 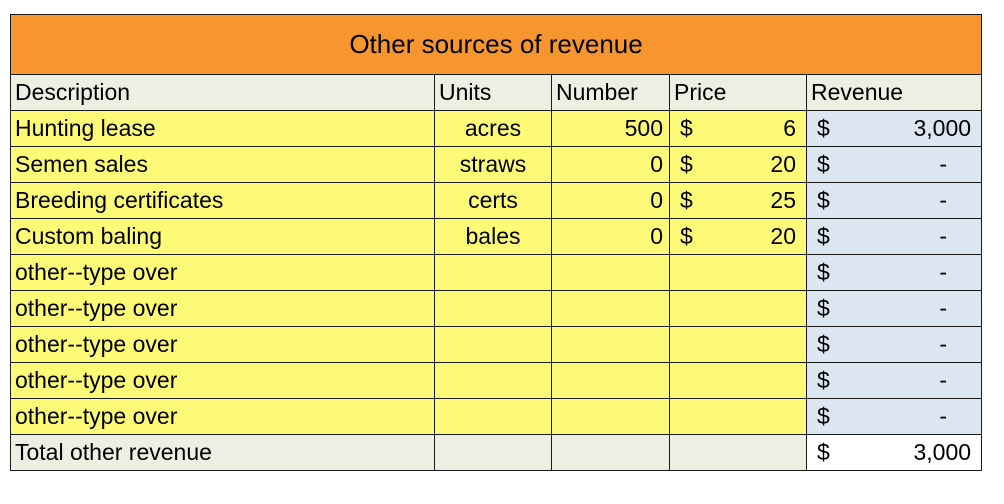 I want to click on total-revenue-value: 3,000, so click(x=942, y=452).